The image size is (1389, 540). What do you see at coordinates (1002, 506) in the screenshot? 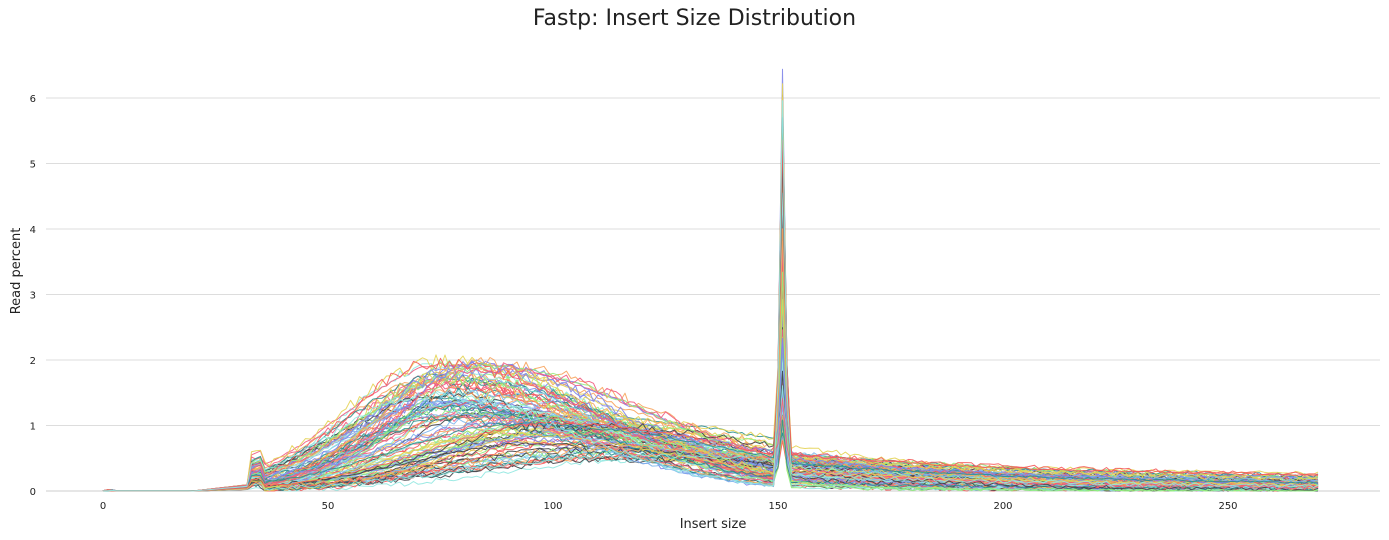
I see `x-tick-label: 200` at bounding box center [1002, 506].